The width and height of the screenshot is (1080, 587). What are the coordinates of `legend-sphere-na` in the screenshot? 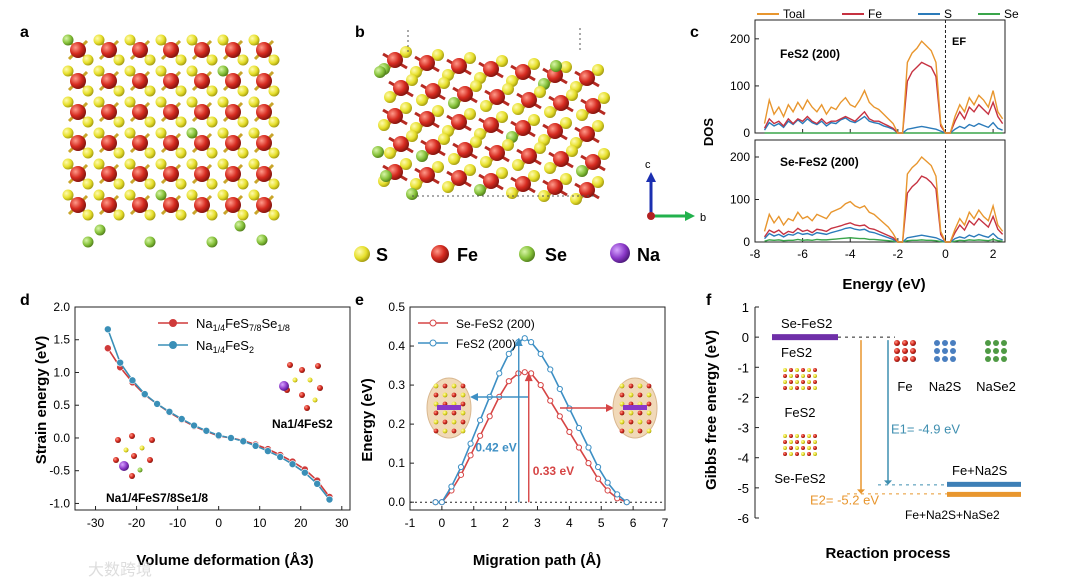 It's located at (620, 253).